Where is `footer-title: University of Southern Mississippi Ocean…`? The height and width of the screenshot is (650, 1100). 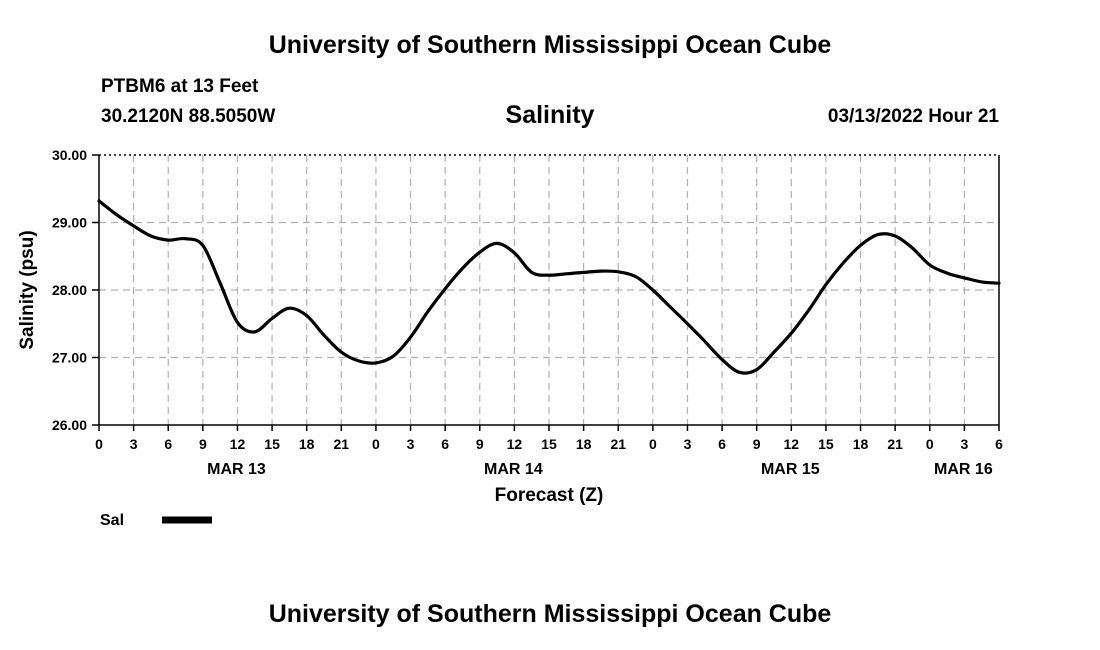 footer-title: University of Southern Mississippi Ocean… is located at coordinates (550, 614).